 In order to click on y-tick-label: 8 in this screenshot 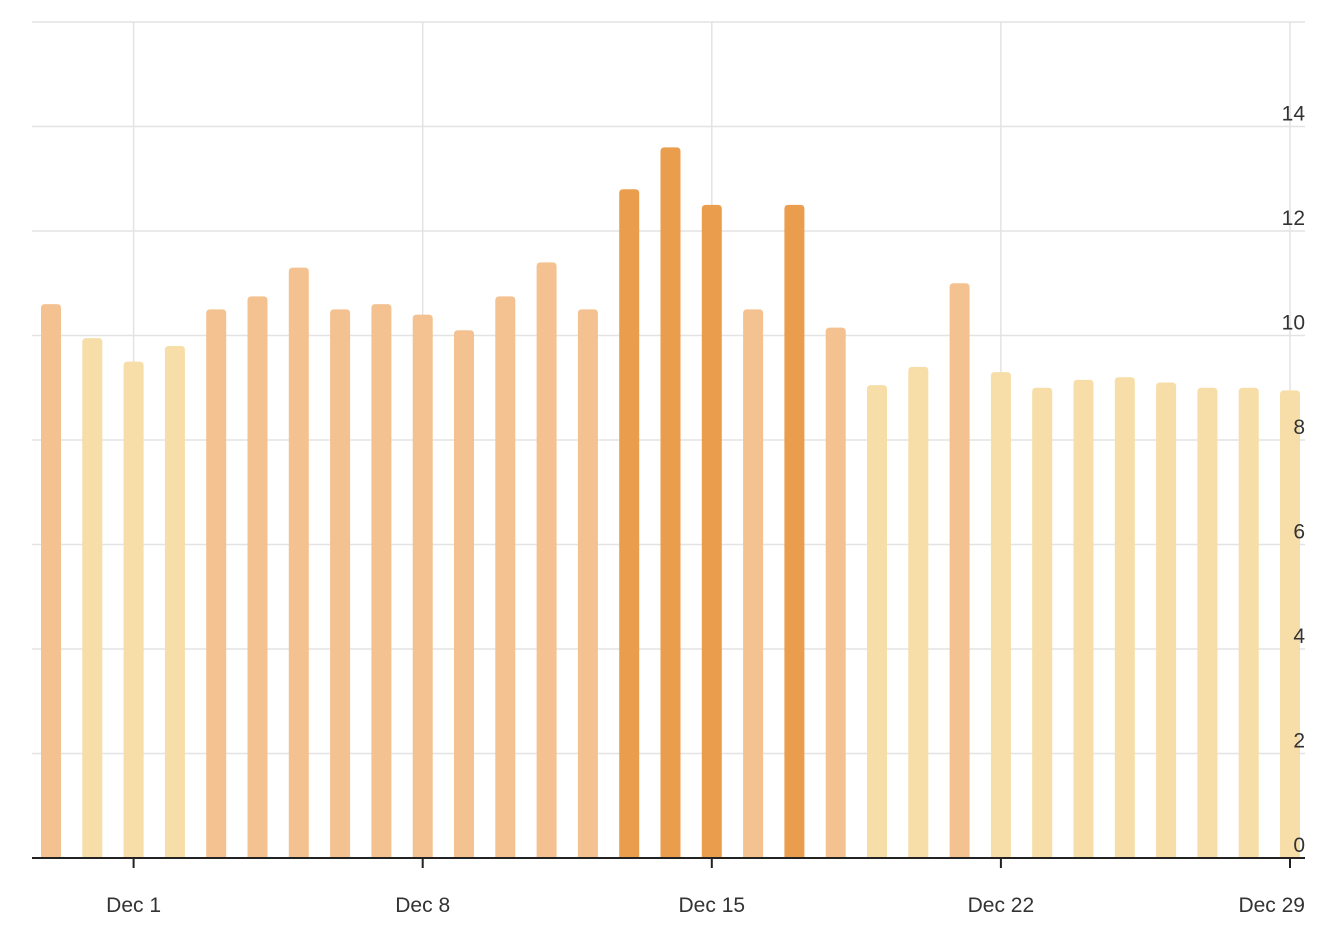, I will do `click(1299, 427)`.